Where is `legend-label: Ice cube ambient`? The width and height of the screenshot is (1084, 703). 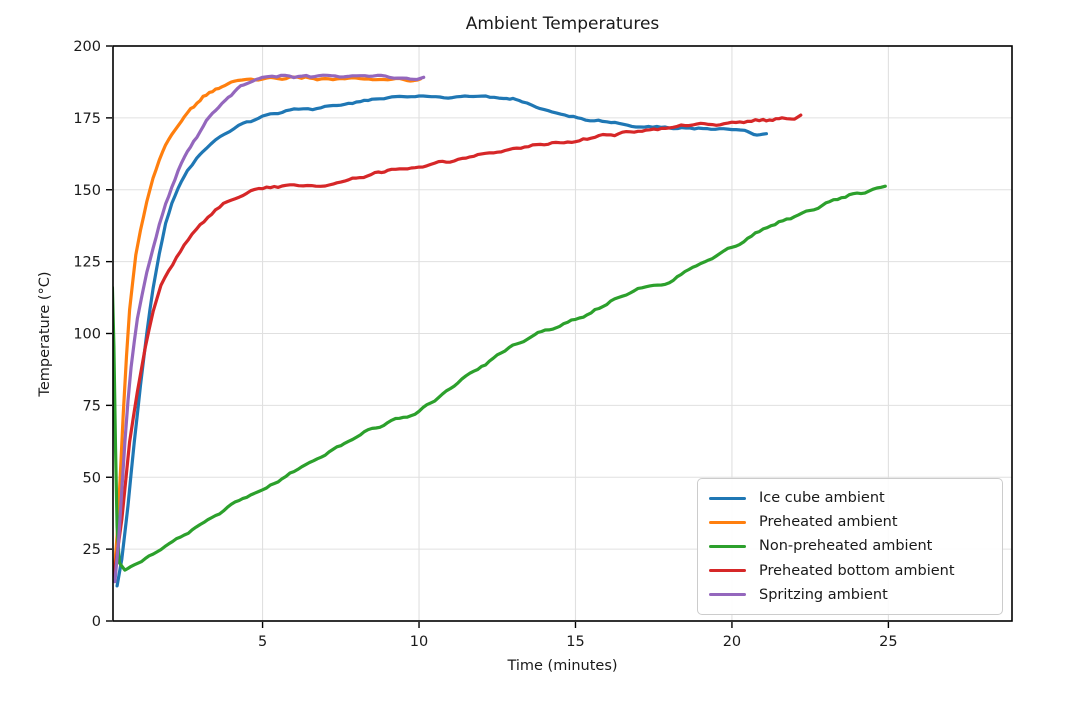
legend-label: Ice cube ambient is located at coordinates (822, 498).